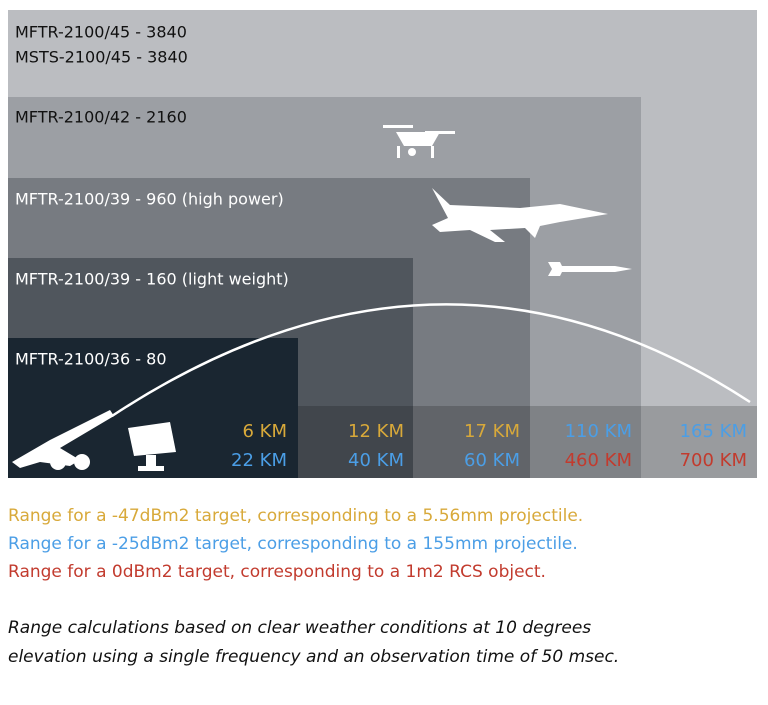  What do you see at coordinates (264, 431) in the screenshot?
I see `range-label: 6 KM` at bounding box center [264, 431].